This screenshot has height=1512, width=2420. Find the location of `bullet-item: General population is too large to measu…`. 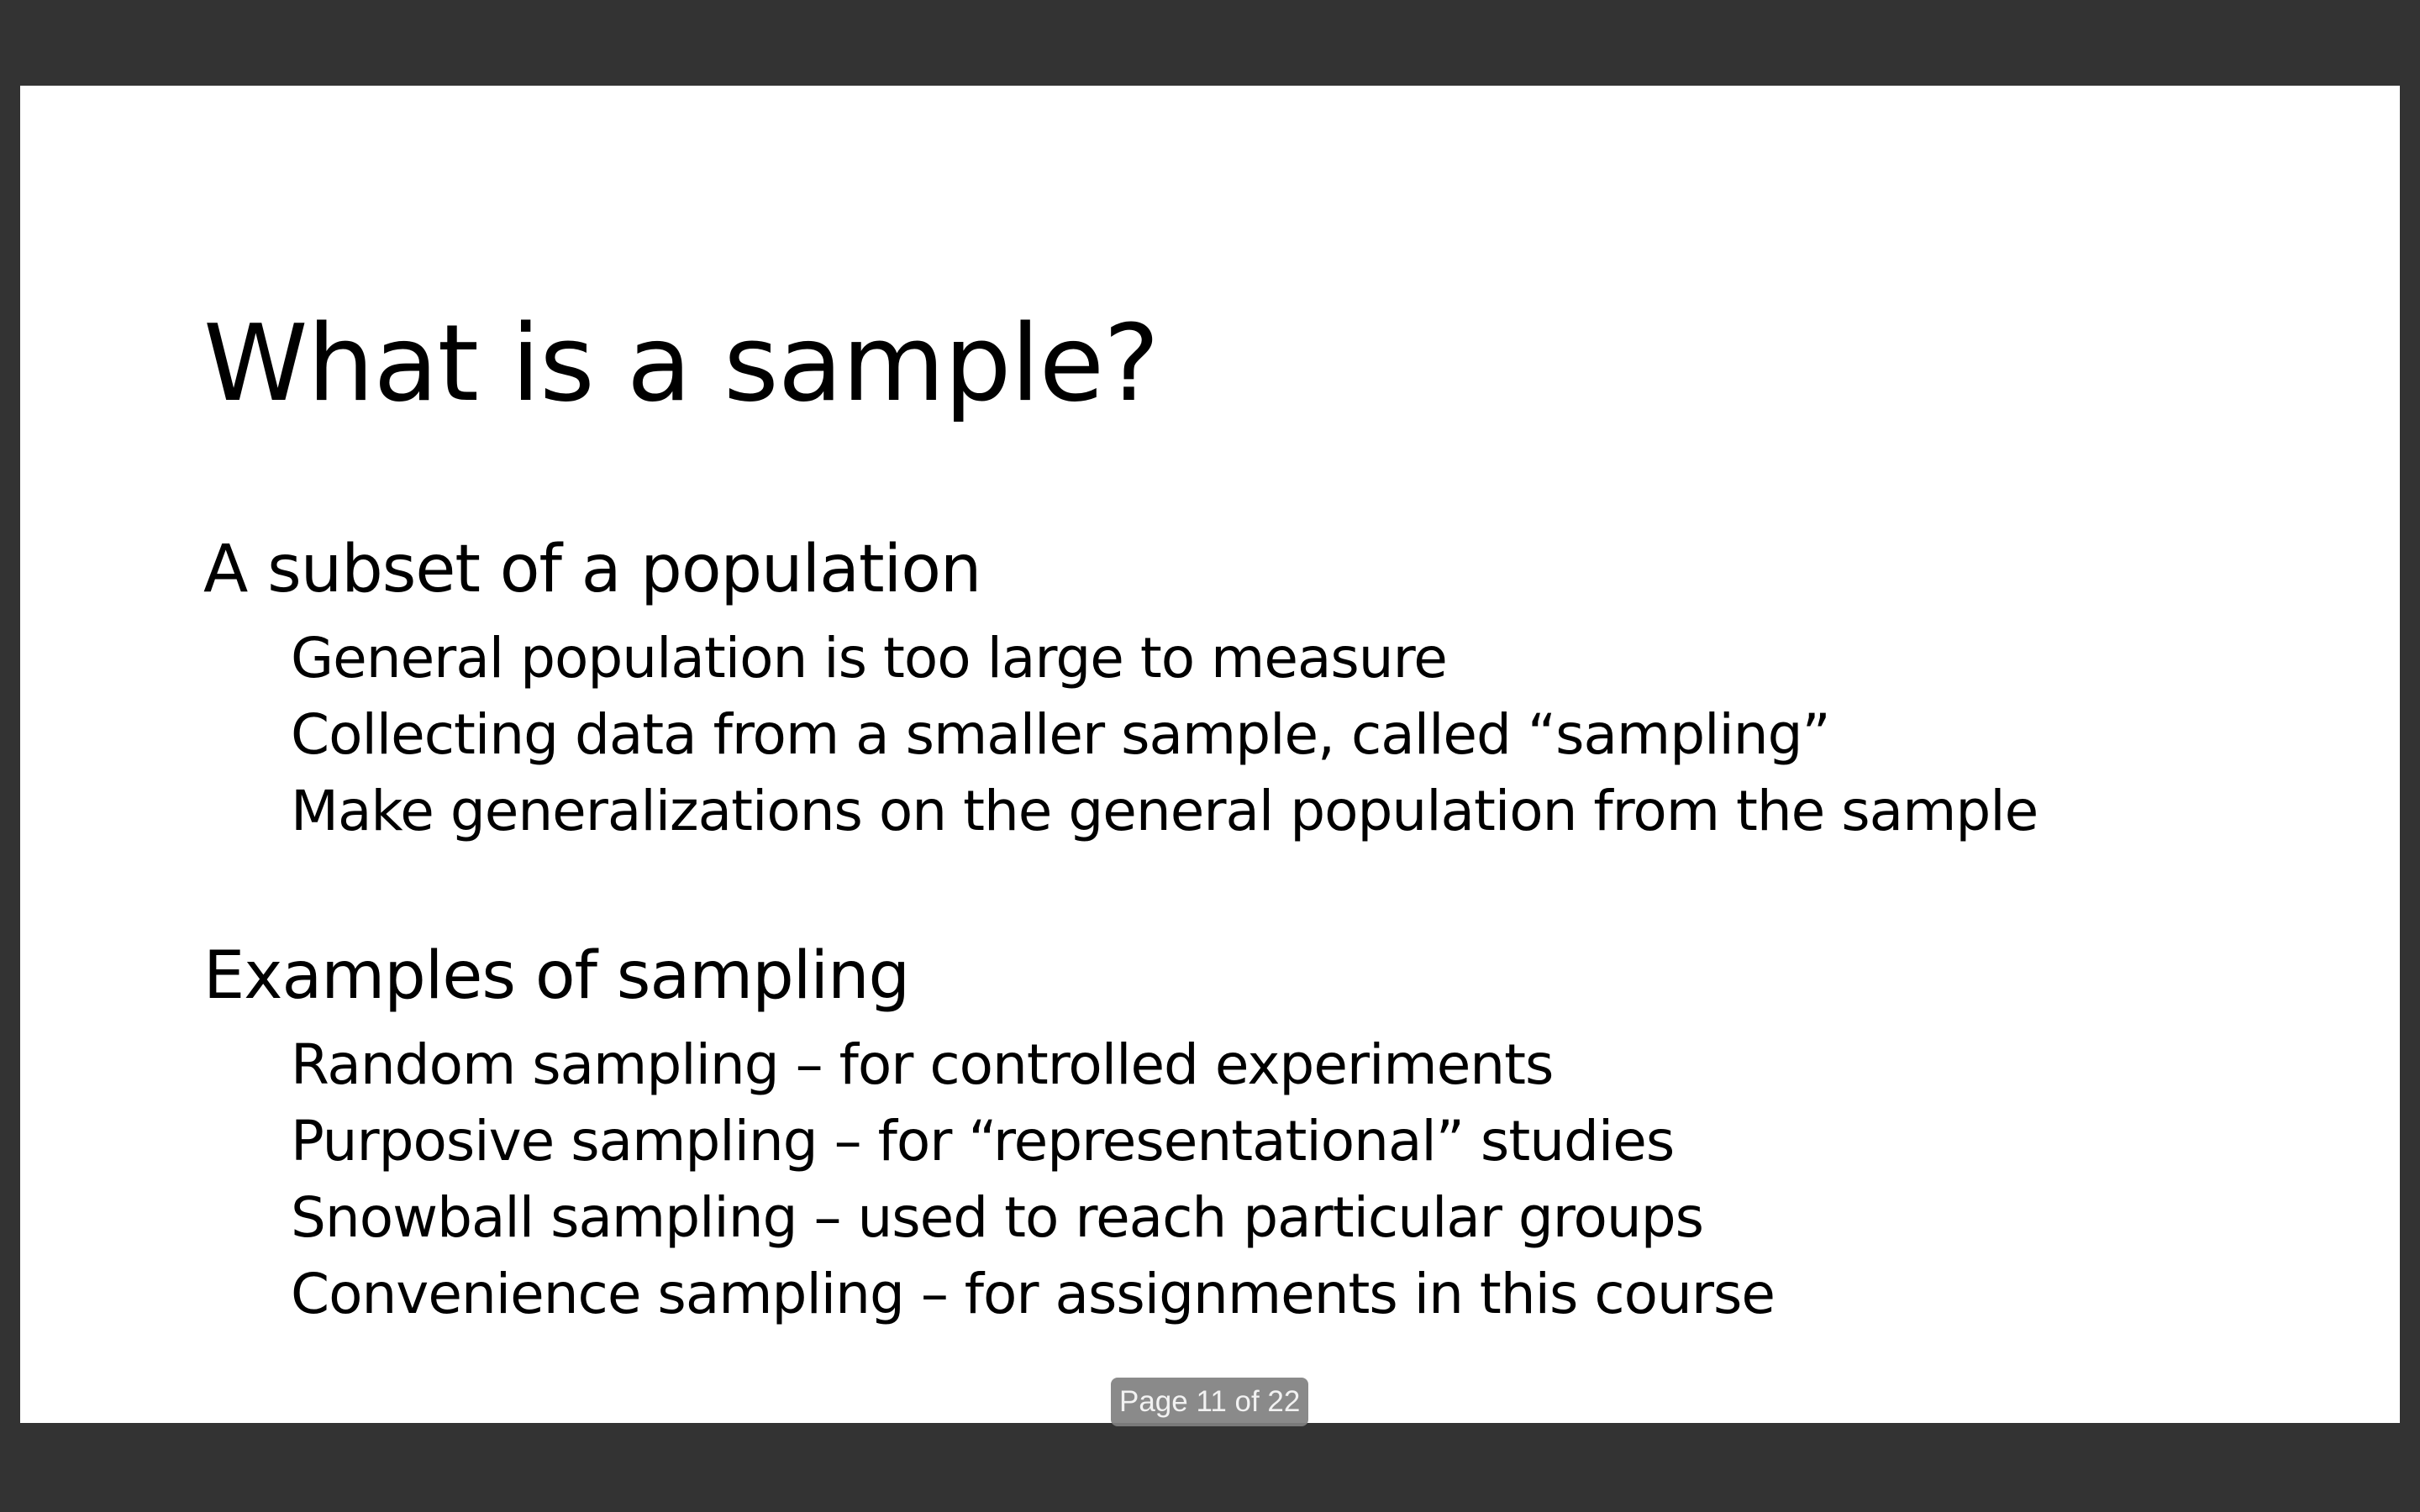

bullet-item: General population is too large to measu… is located at coordinates (870, 658).